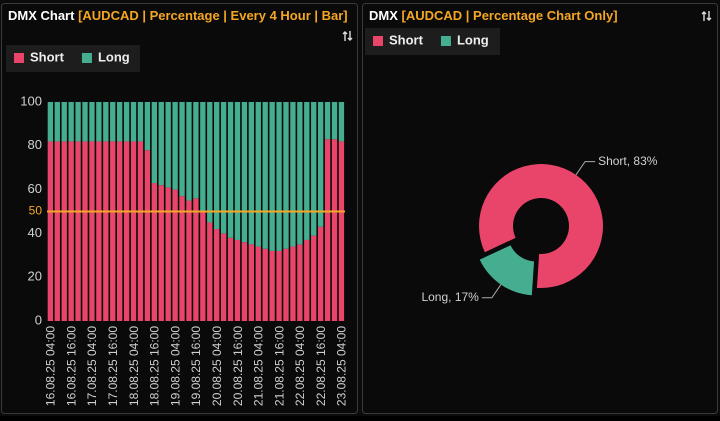 The width and height of the screenshot is (720, 421). I want to click on y-tick-label: 60, so click(35, 188).